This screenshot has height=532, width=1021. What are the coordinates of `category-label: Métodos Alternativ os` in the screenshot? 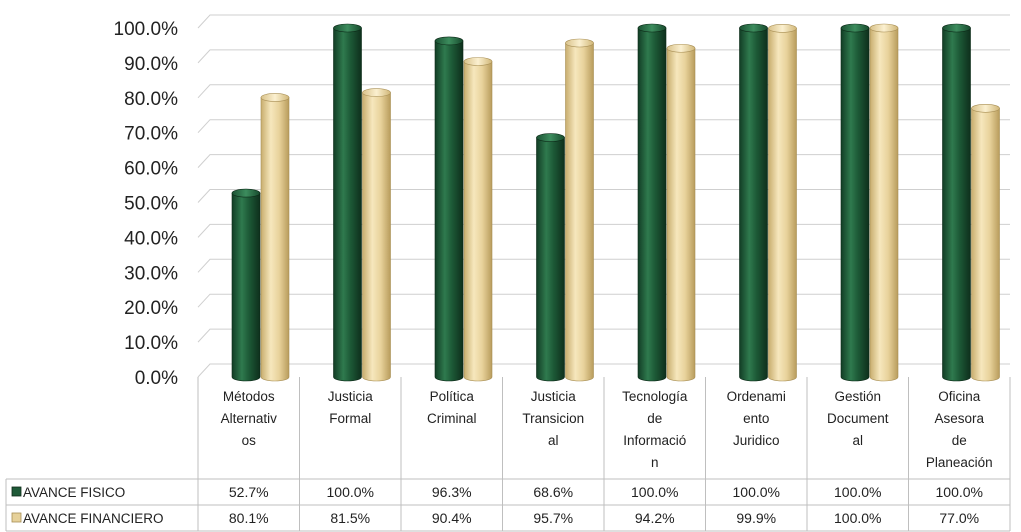 It's located at (249, 418).